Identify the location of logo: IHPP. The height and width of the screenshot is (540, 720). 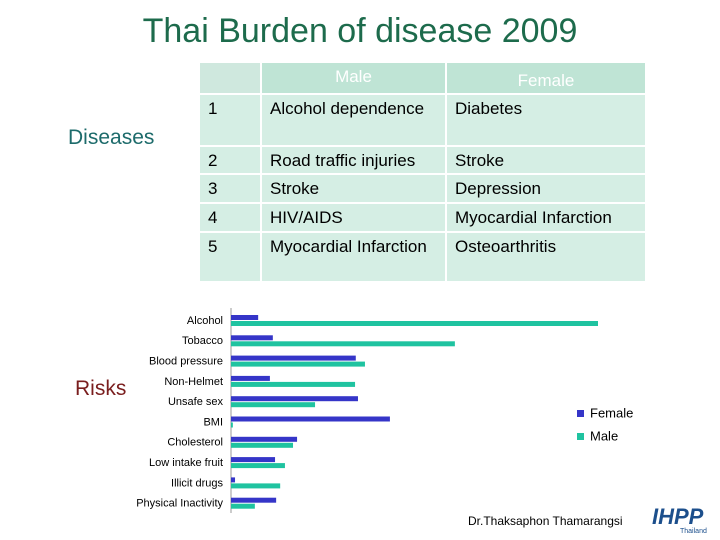
(678, 516).